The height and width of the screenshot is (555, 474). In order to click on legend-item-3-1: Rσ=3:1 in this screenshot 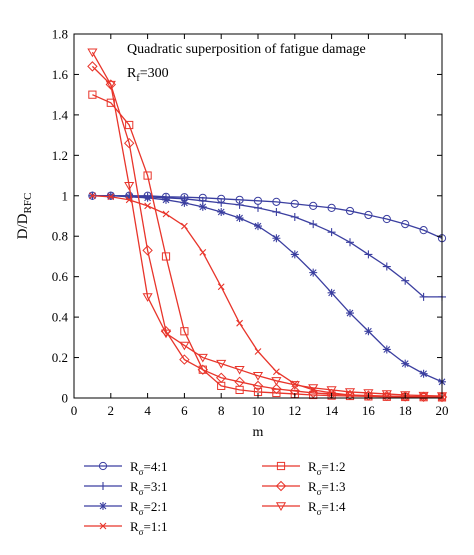, I will do `click(125, 488)`.